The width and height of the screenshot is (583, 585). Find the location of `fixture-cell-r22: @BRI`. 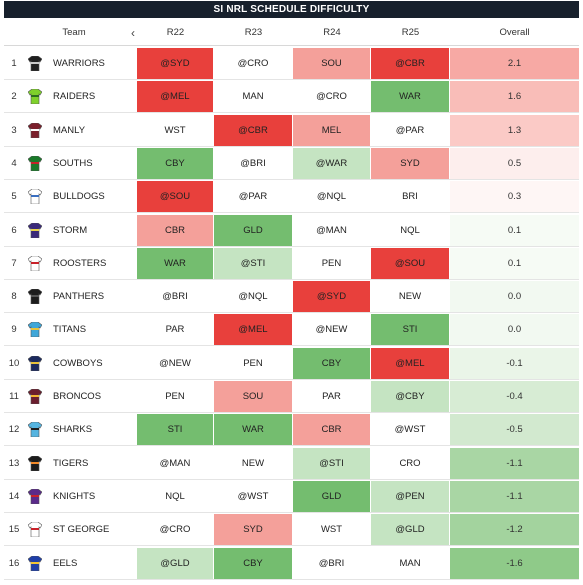

fixture-cell-r22: @BRI is located at coordinates (175, 297).